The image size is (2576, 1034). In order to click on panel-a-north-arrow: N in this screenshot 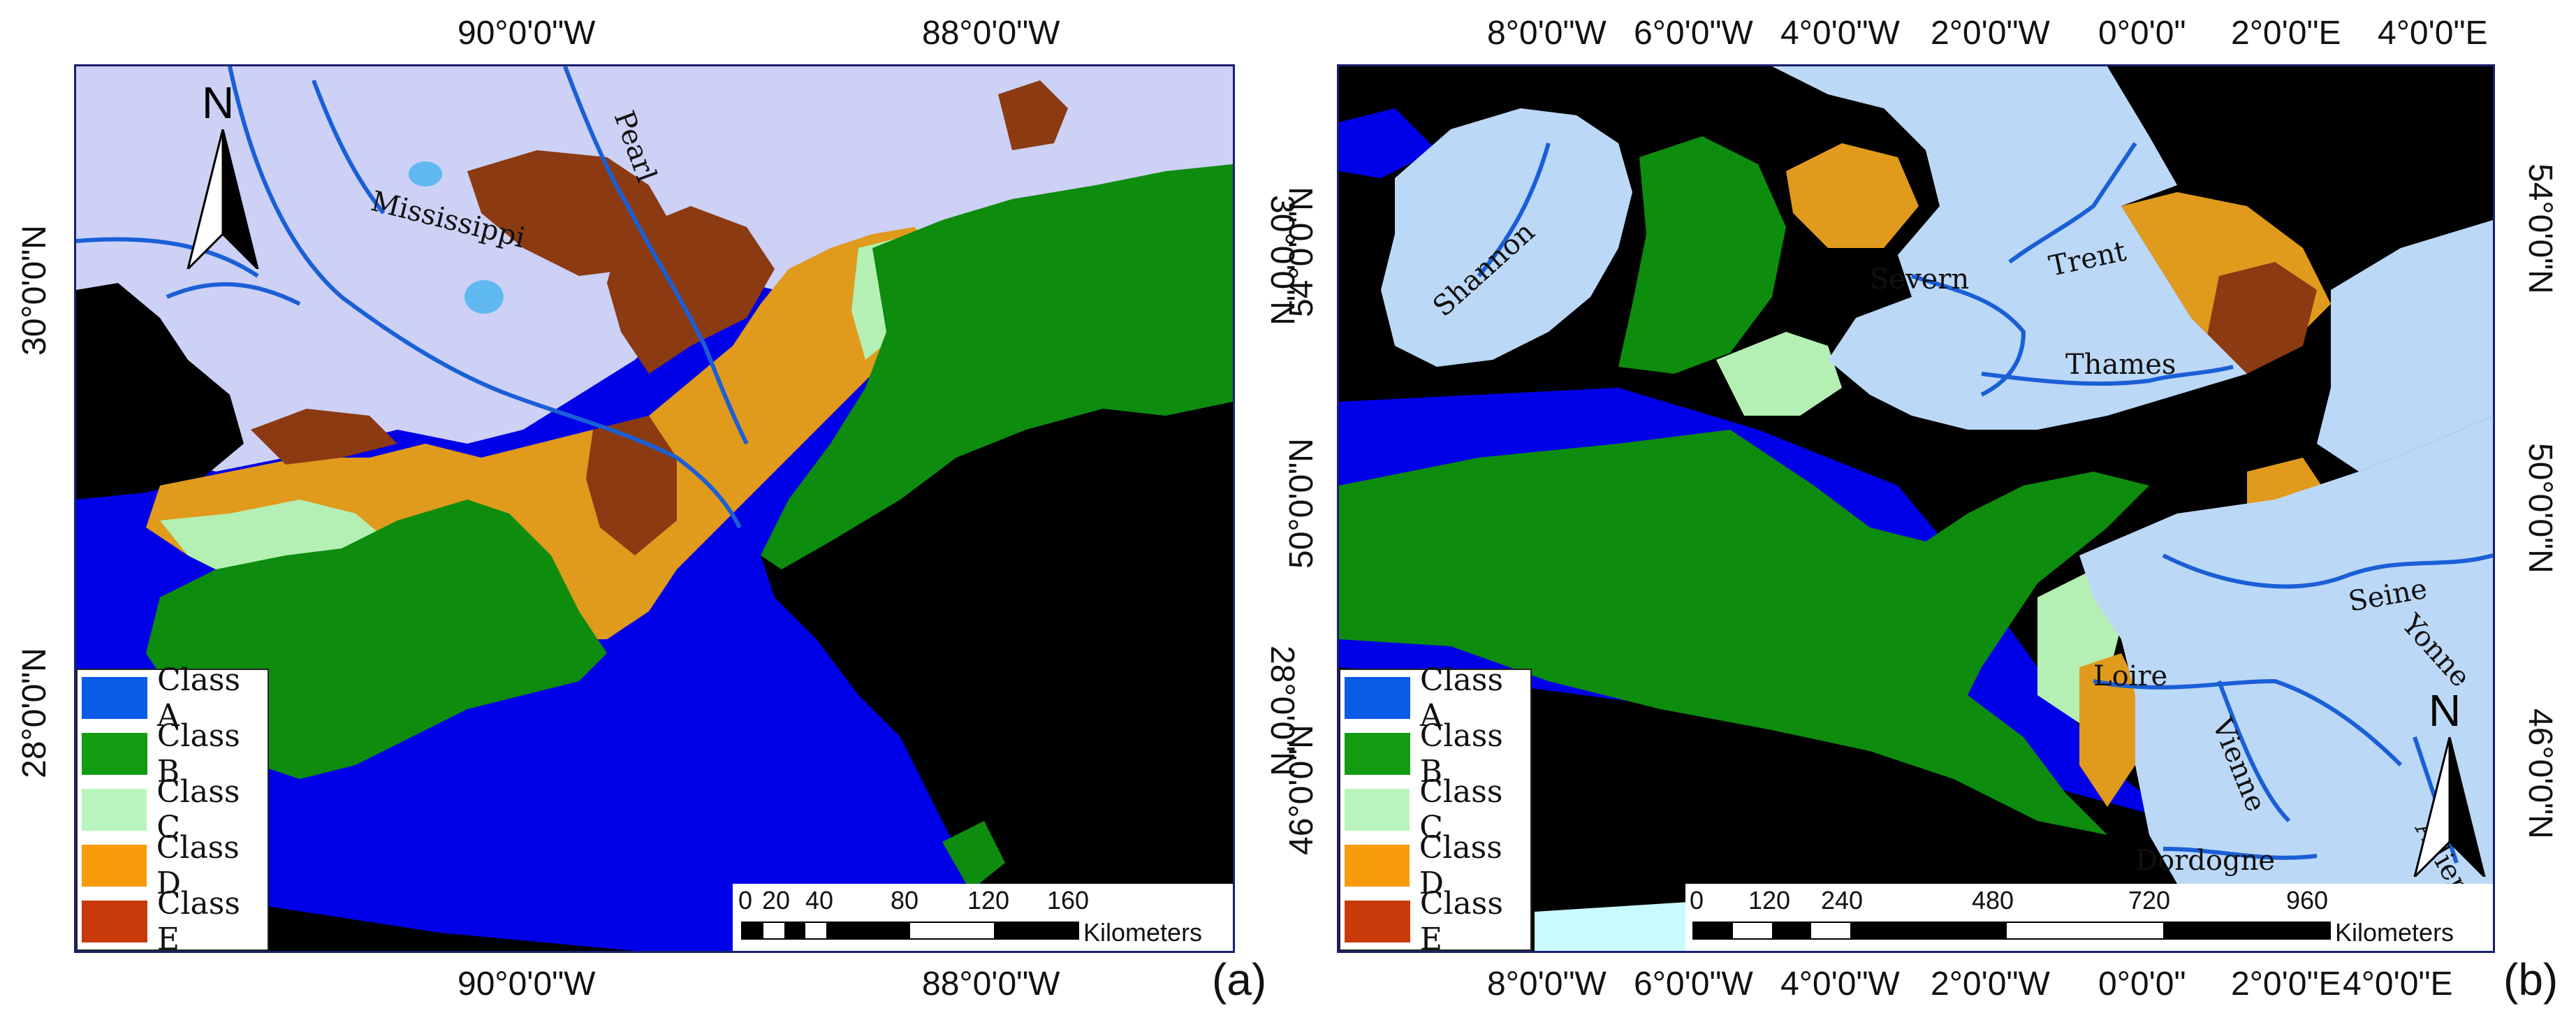, I will do `click(223, 173)`.